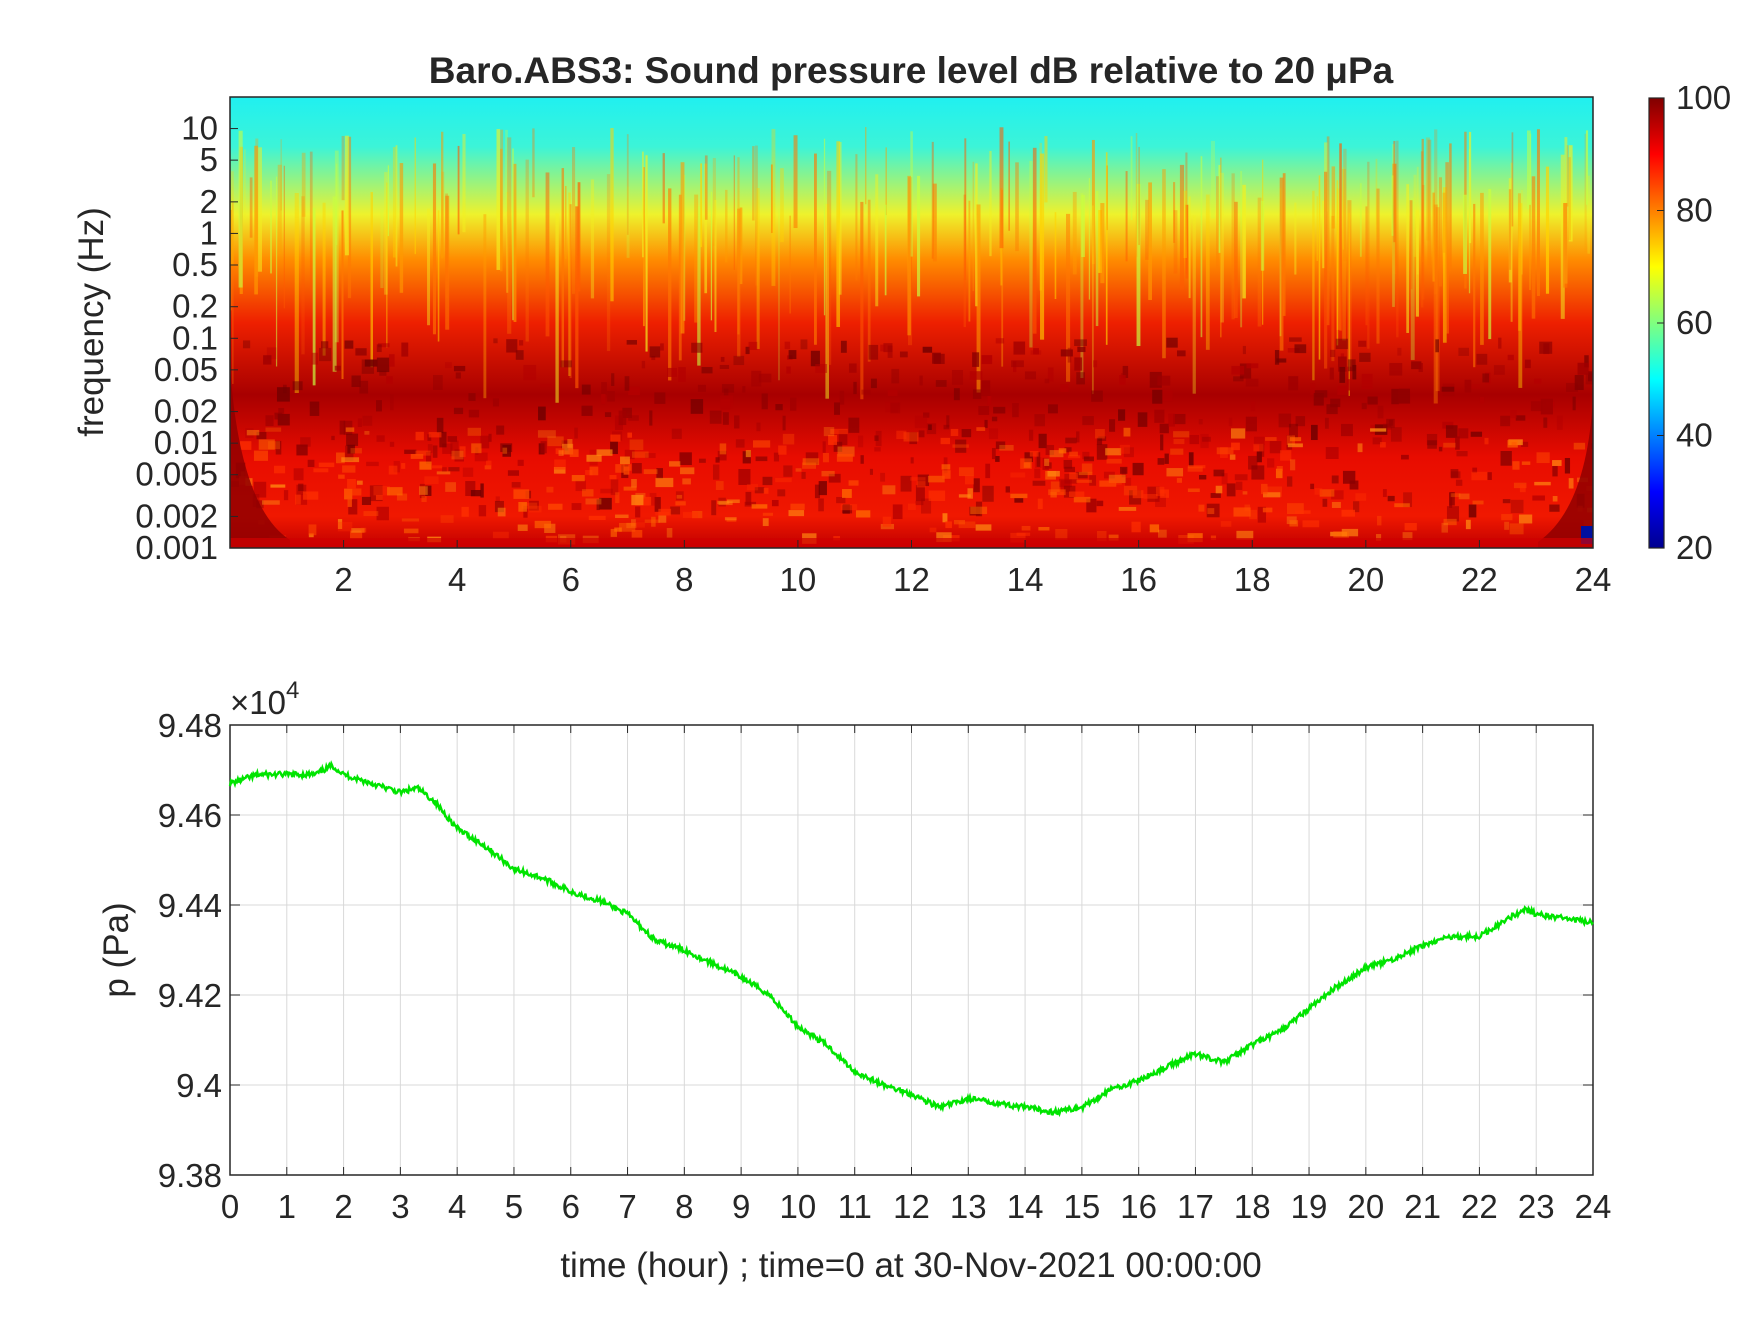  I want to click on line-x-tick-label: 16, so click(1138, 1206).